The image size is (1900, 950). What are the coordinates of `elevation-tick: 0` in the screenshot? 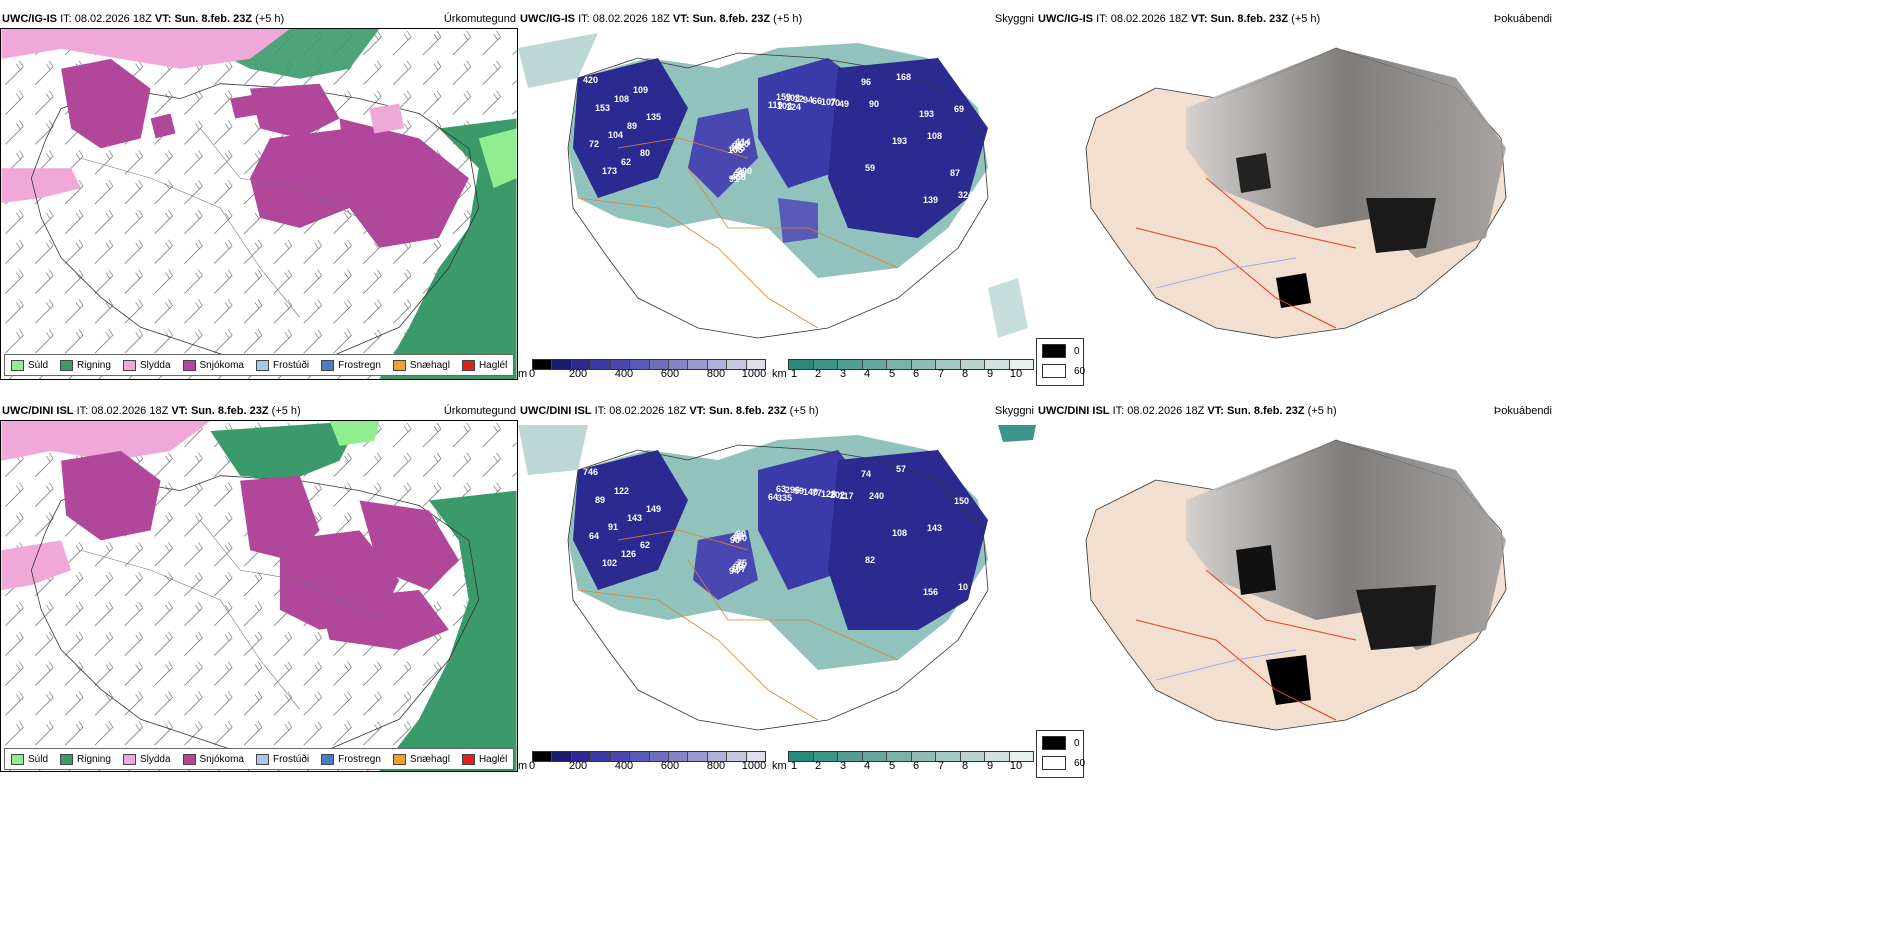 It's located at (532, 374).